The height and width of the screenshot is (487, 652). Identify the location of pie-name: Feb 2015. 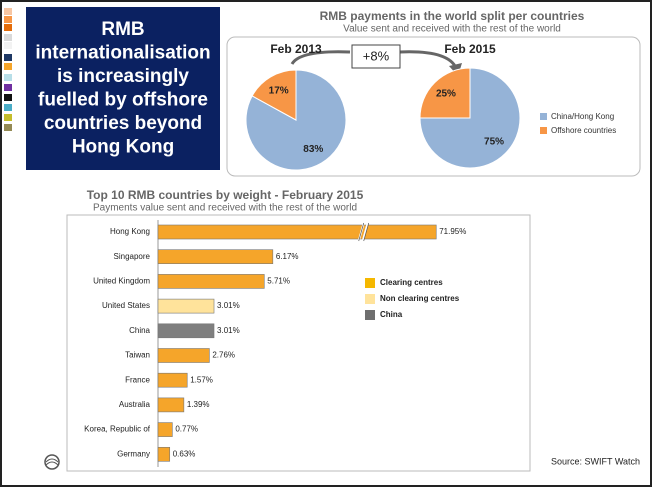
(470, 49).